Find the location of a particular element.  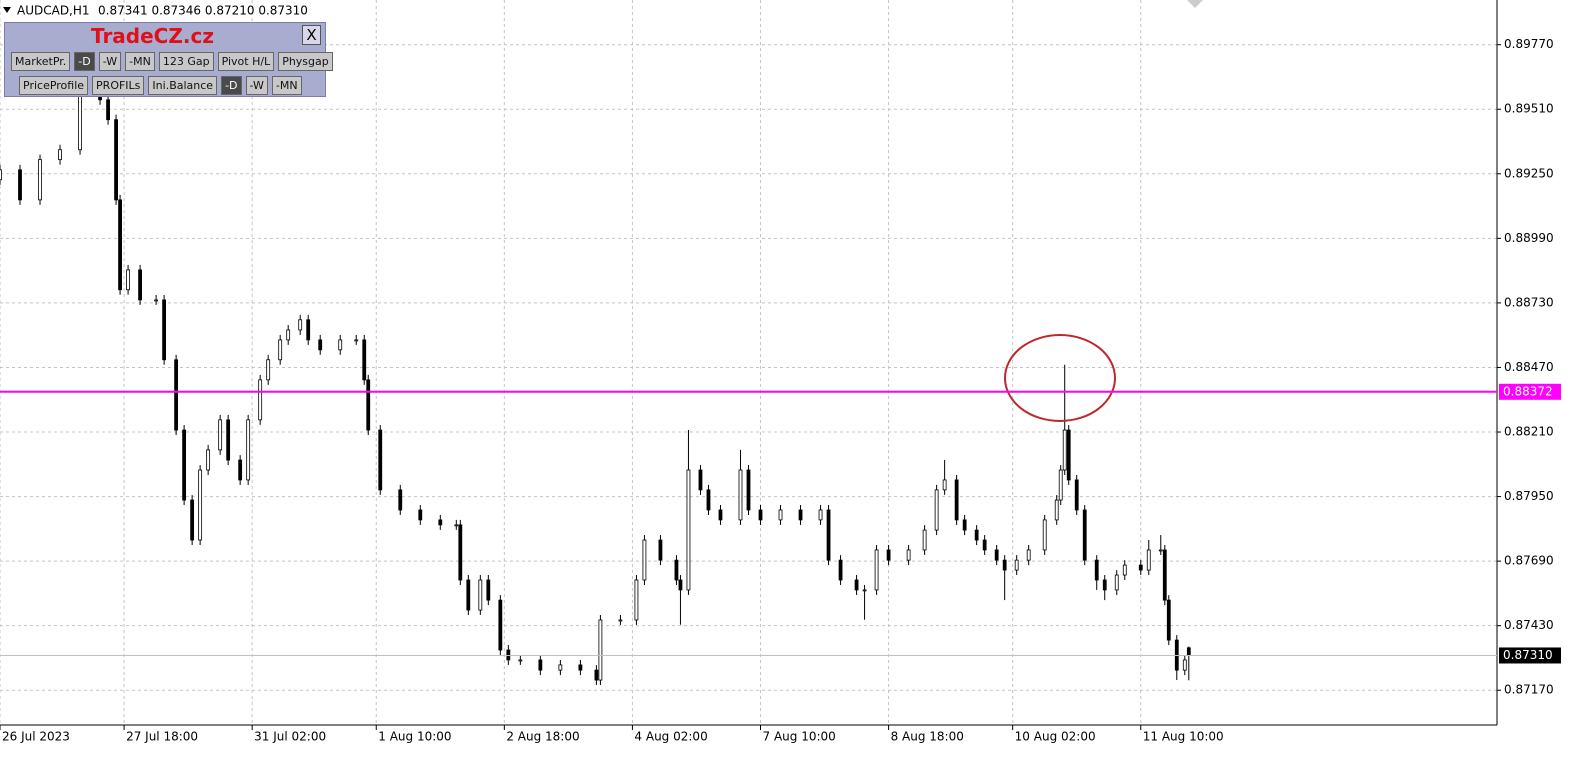

x-tick-label: 8 Aug 18:00 is located at coordinates (927, 737).